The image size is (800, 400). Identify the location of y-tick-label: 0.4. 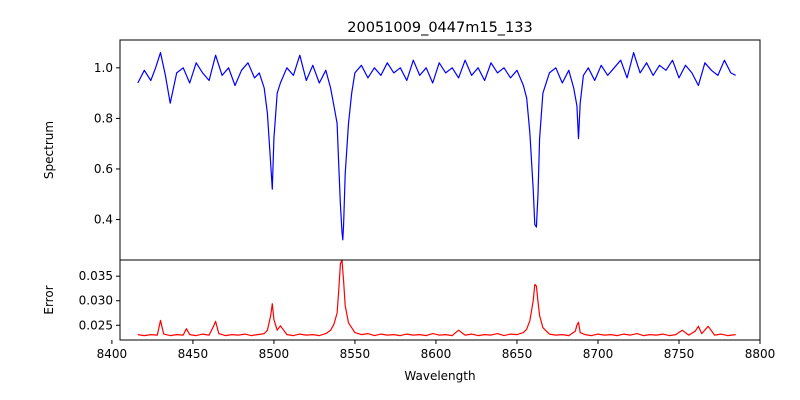
(103, 220).